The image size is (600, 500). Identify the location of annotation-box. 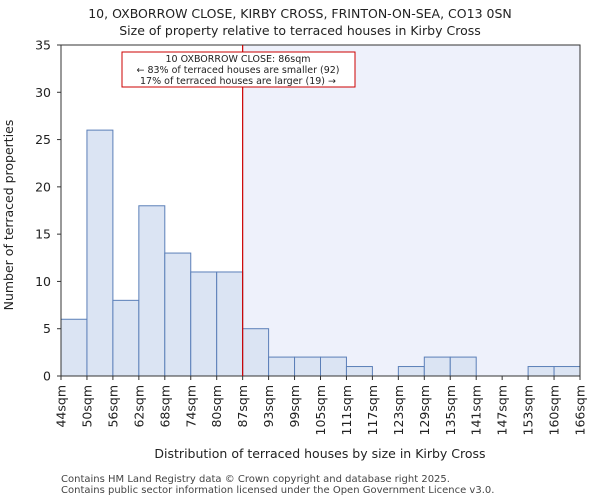
(238, 69).